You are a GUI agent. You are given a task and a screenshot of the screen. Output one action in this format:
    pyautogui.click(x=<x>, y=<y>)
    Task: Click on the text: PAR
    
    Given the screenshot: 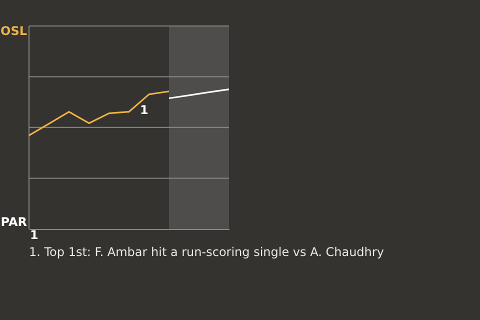 What is the action you would take?
    pyautogui.click(x=13, y=222)
    